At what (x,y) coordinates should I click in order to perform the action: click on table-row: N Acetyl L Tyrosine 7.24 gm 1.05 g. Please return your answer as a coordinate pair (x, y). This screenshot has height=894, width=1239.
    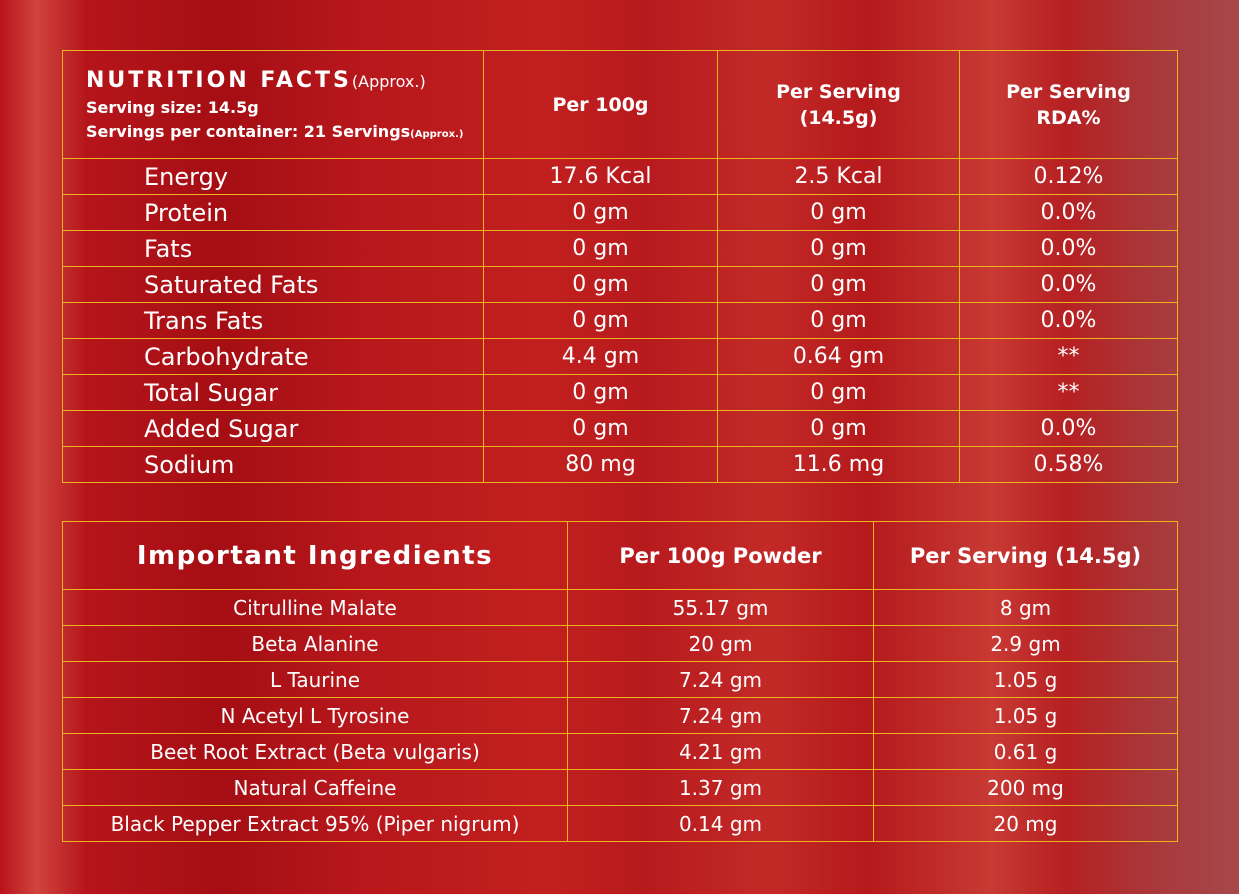
    Looking at the image, I should click on (620, 715).